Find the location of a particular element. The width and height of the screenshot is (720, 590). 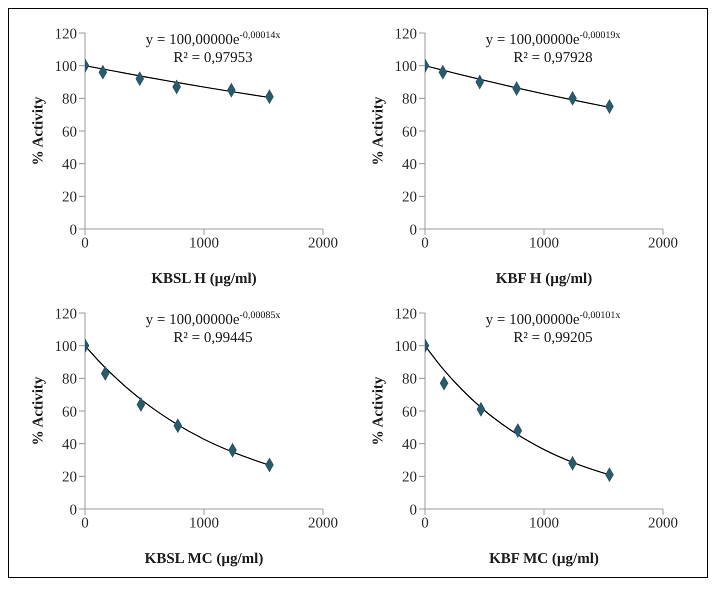

annotation: R² = 0,99205 is located at coordinates (553, 338).